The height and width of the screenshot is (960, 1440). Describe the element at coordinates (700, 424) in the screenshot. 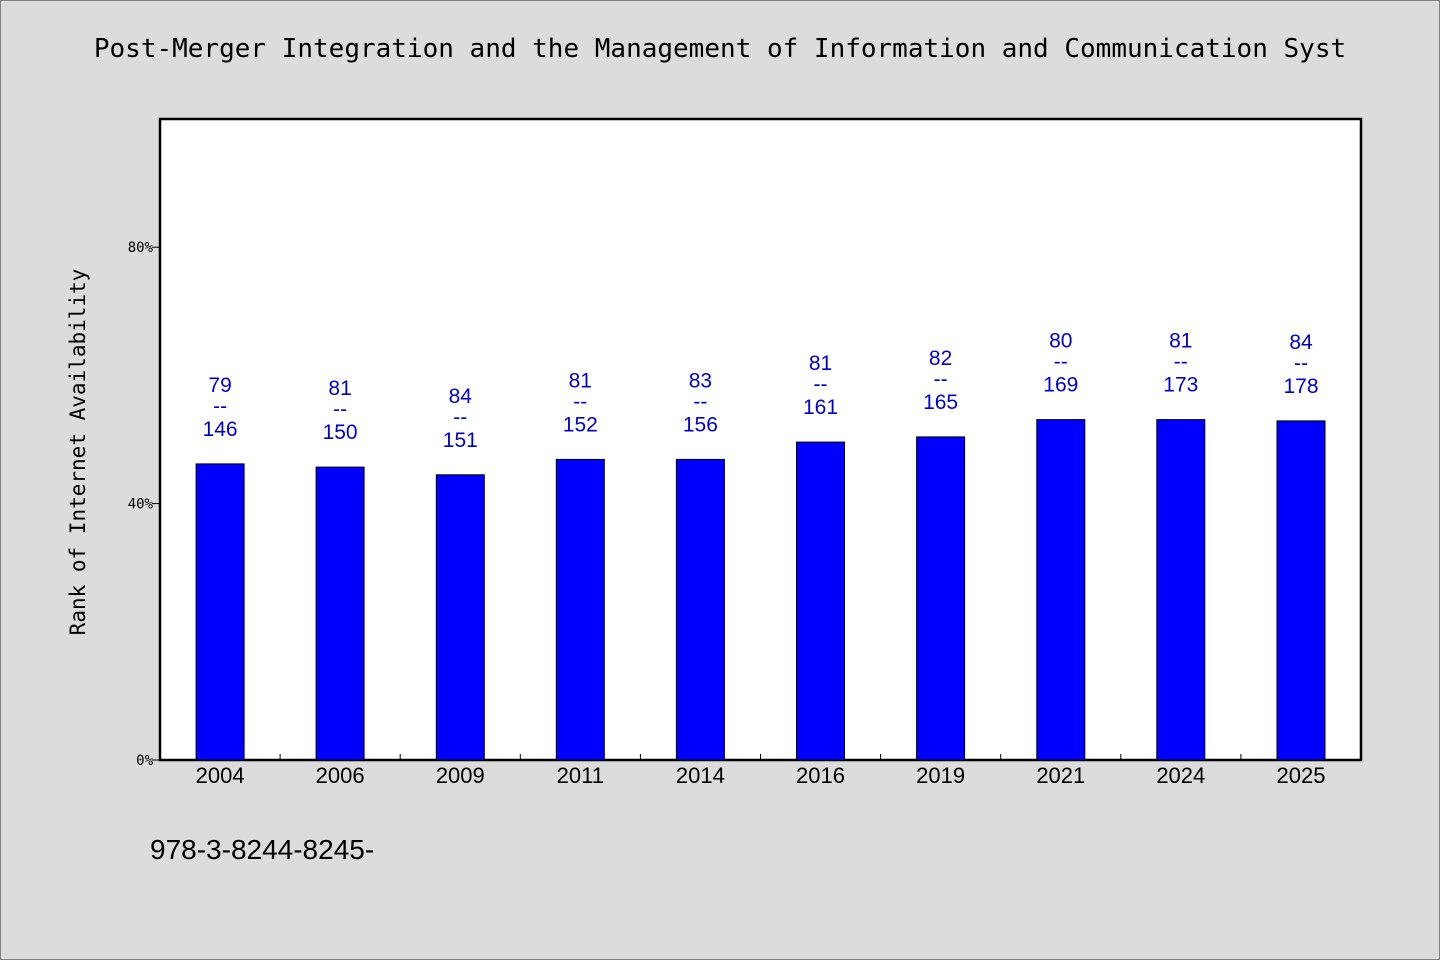

I see `data-label-bottom-2014: 156` at that location.